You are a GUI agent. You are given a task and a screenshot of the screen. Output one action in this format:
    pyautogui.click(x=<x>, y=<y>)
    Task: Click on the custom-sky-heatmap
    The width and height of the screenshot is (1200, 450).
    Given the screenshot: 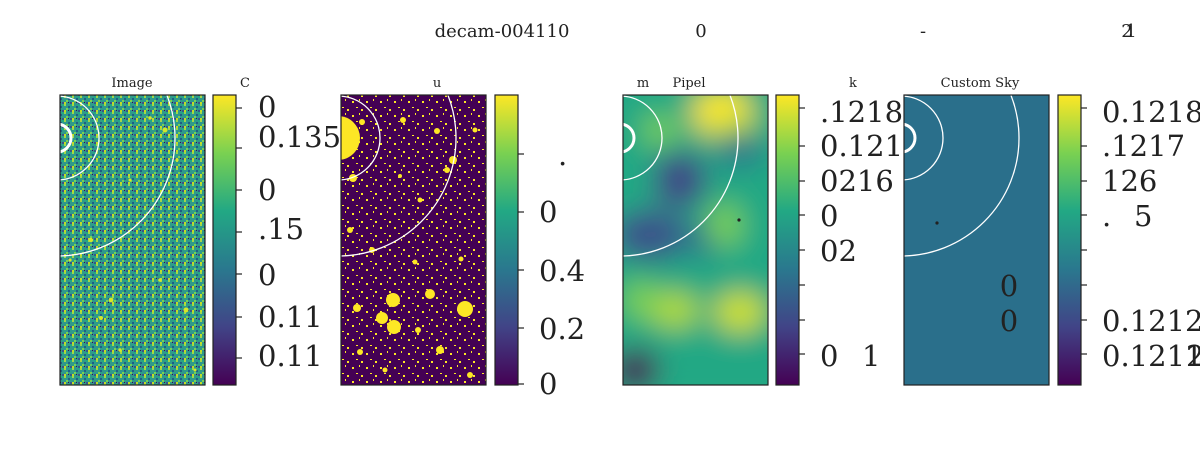 What is the action you would take?
    pyautogui.click(x=976, y=240)
    